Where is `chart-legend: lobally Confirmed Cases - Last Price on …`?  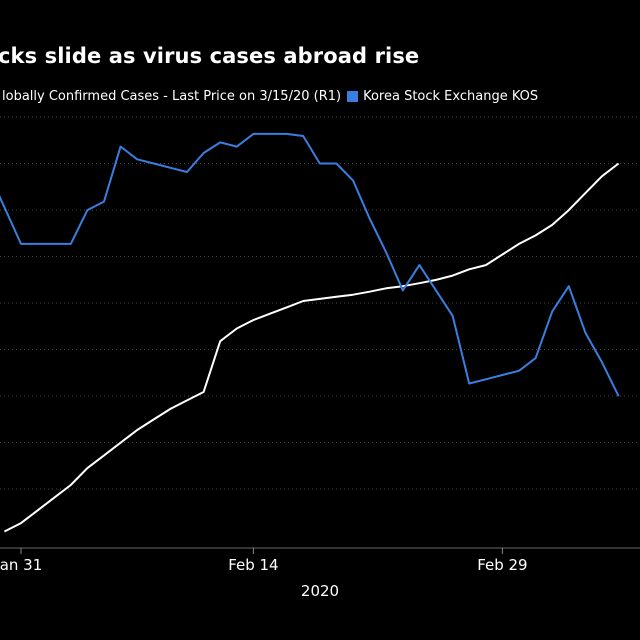 chart-legend: lobally Confirmed Cases - Last Price on … is located at coordinates (269, 96).